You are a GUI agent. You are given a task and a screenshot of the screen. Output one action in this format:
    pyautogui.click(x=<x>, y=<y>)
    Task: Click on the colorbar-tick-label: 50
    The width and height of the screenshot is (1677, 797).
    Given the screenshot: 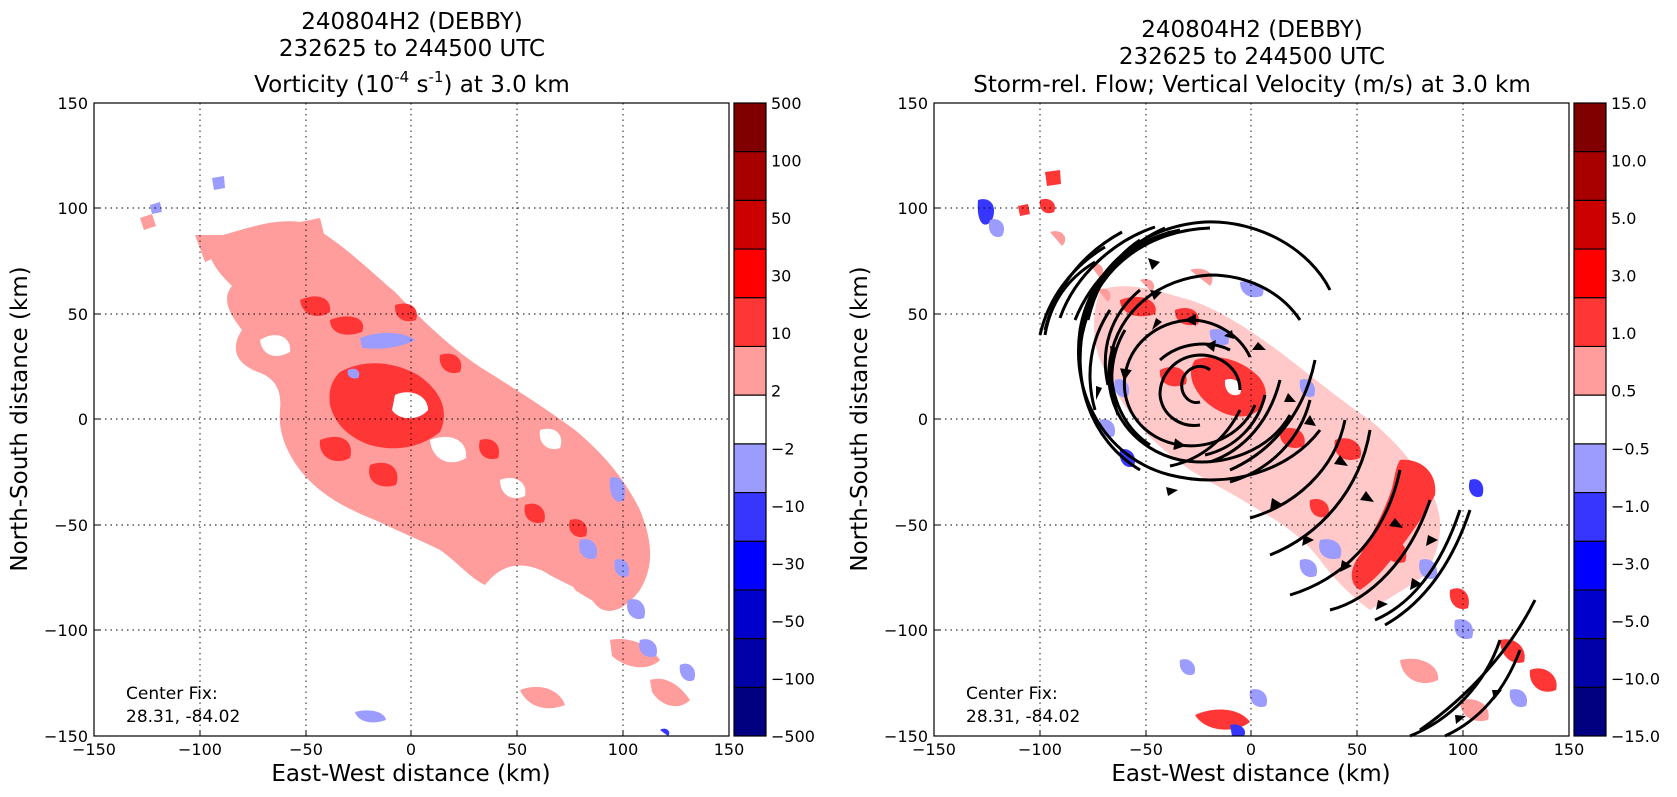 What is the action you would take?
    pyautogui.click(x=781, y=218)
    